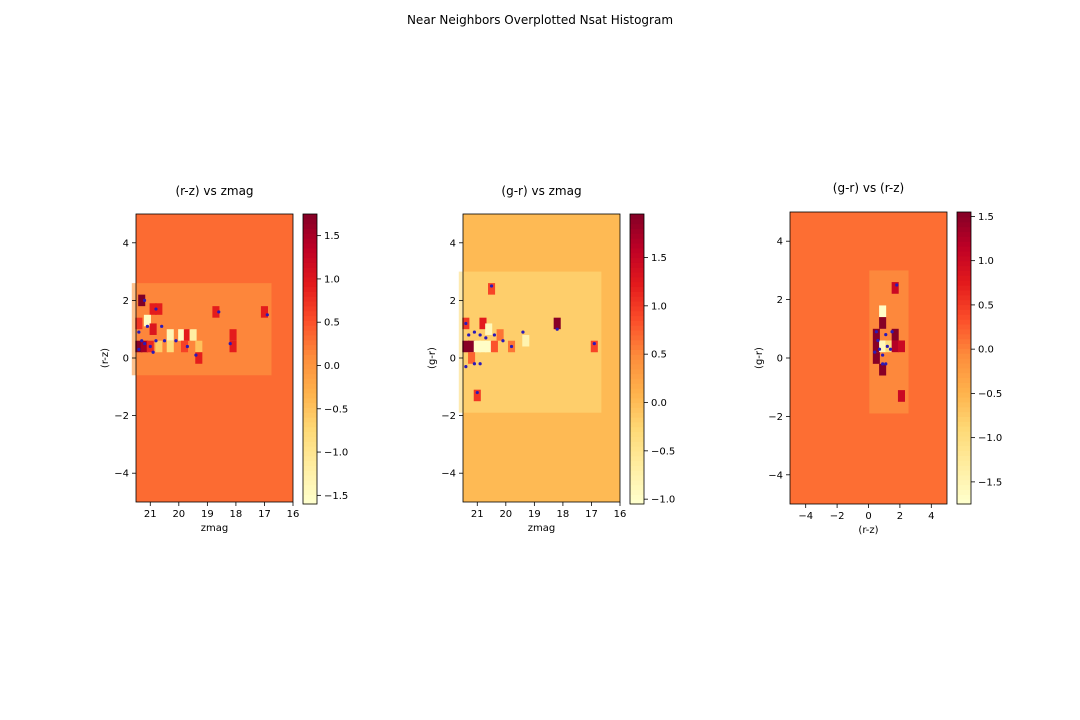 Image resolution: width=1080 pixels, height=720 pixels. What do you see at coordinates (986, 305) in the screenshot?
I see `colorbar-tick-label: 0.5` at bounding box center [986, 305].